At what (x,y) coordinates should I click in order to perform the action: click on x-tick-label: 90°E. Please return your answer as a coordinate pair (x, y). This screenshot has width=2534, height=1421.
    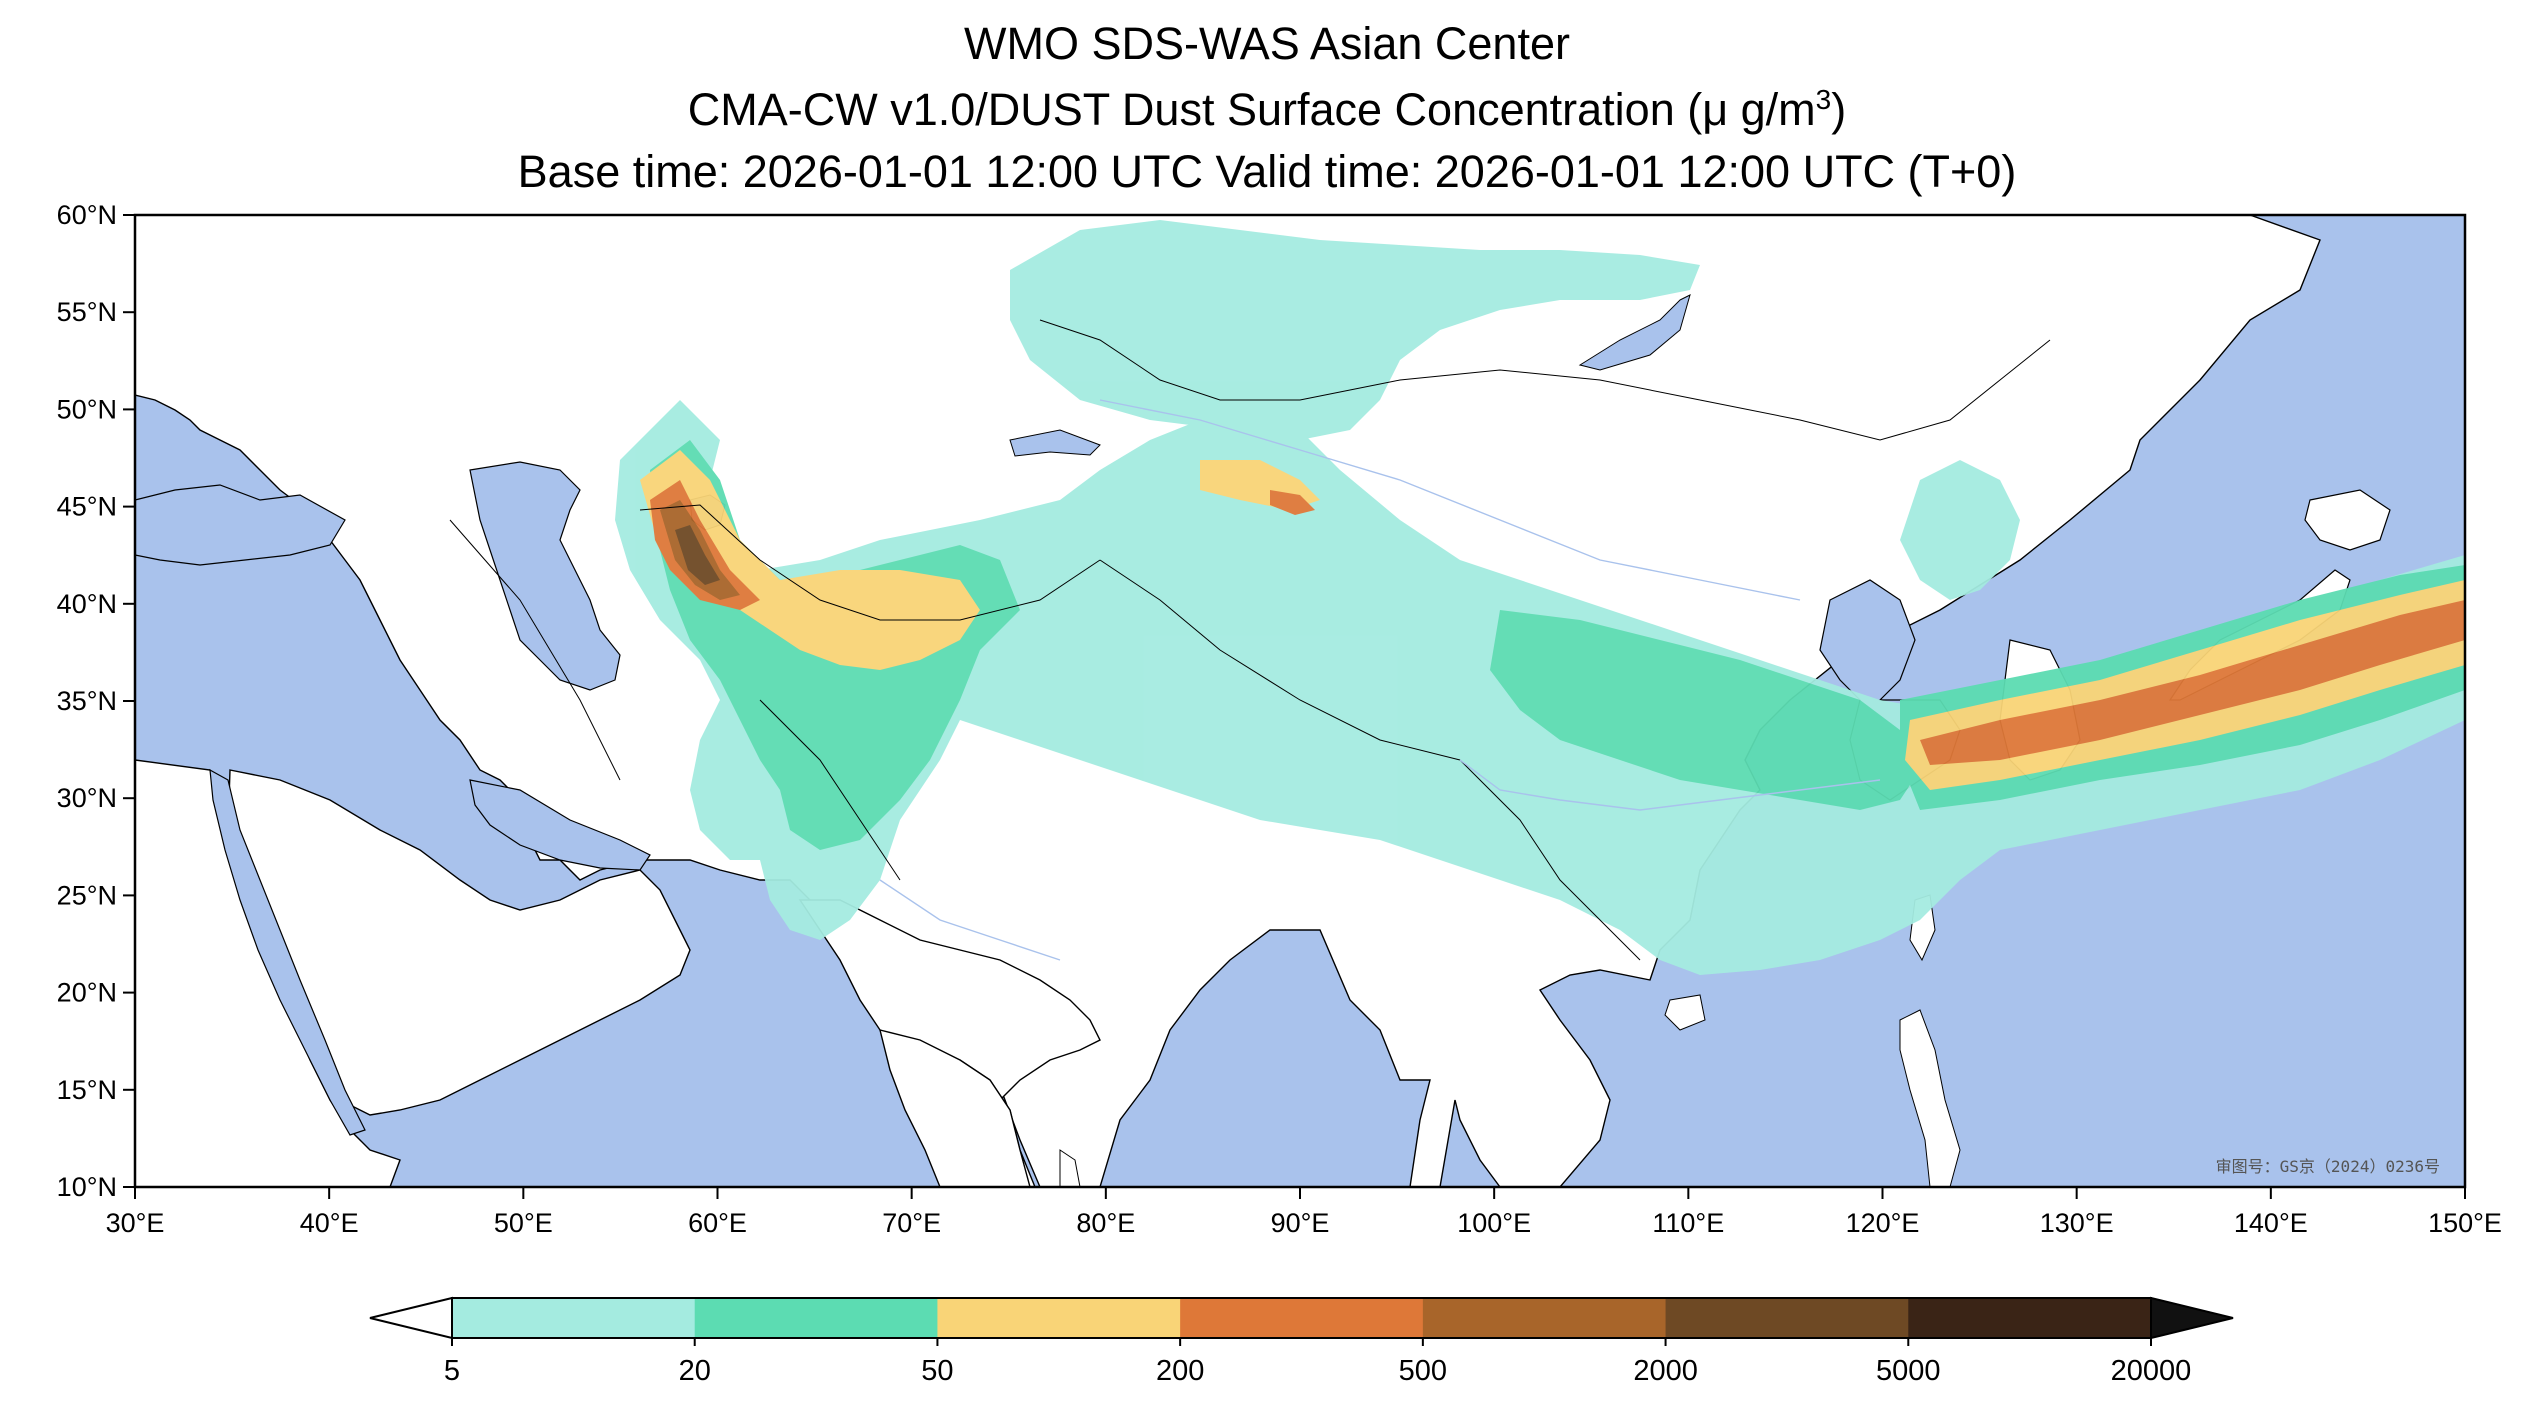
    Looking at the image, I should click on (1300, 1223).